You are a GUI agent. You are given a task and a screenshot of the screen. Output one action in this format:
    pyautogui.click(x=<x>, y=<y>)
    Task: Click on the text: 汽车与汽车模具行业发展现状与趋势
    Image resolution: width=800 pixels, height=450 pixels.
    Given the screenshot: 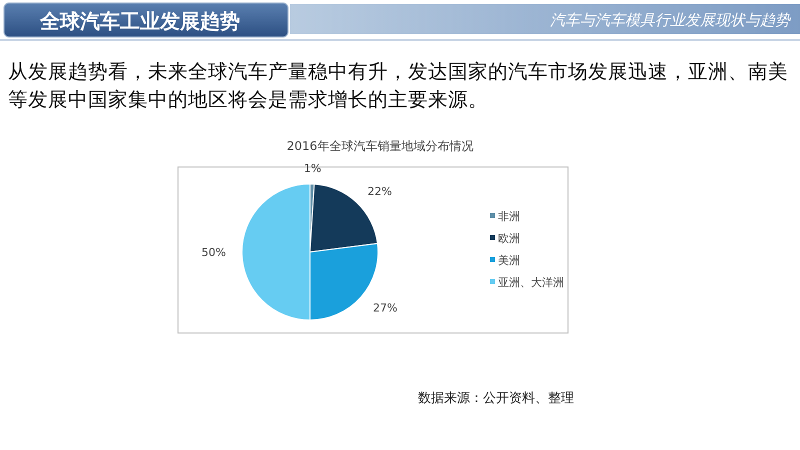 What is the action you would take?
    pyautogui.click(x=671, y=20)
    